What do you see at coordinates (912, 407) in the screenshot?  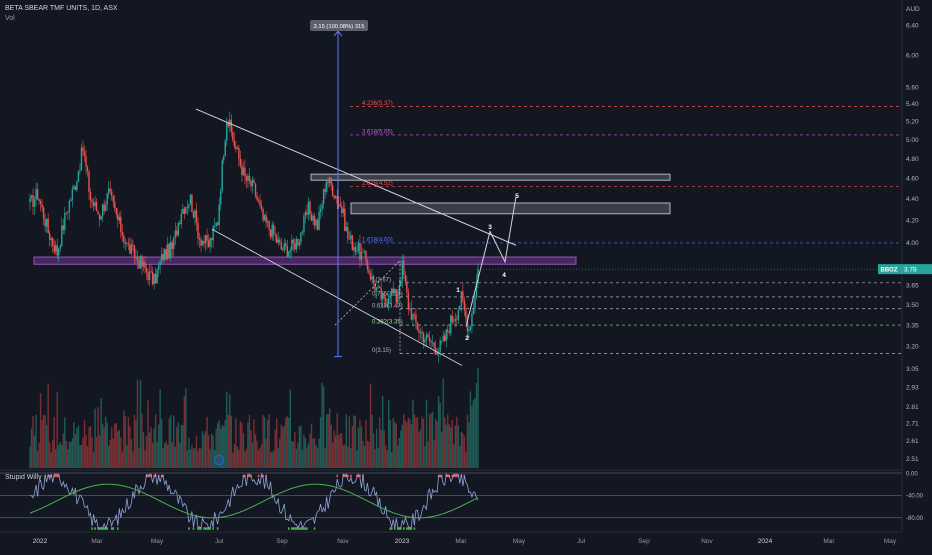 I see `price-tick-label: 2.81` at bounding box center [912, 407].